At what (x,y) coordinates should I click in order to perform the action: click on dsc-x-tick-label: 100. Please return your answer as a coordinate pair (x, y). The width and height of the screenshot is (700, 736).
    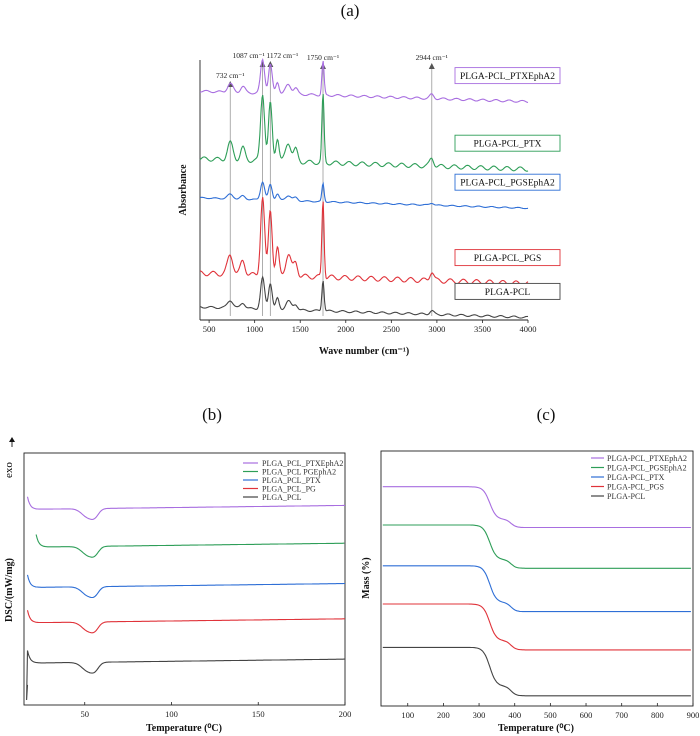
    Looking at the image, I should click on (171, 714).